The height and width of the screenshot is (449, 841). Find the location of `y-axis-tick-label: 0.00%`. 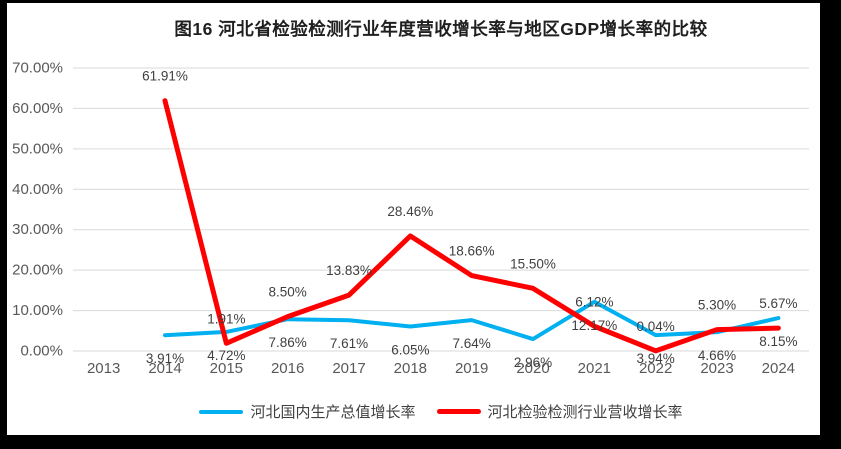

y-axis-tick-label: 0.00% is located at coordinates (41, 351).